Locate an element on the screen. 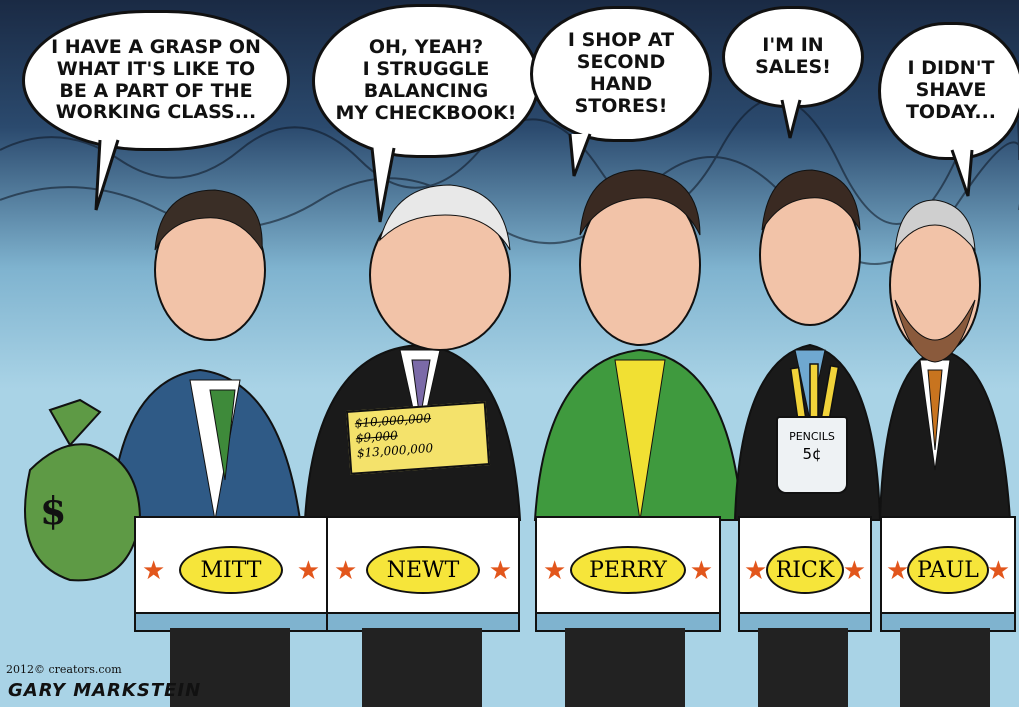 This screenshot has width=1019, height=707. pencils-icon is located at coordinates (814, 392).